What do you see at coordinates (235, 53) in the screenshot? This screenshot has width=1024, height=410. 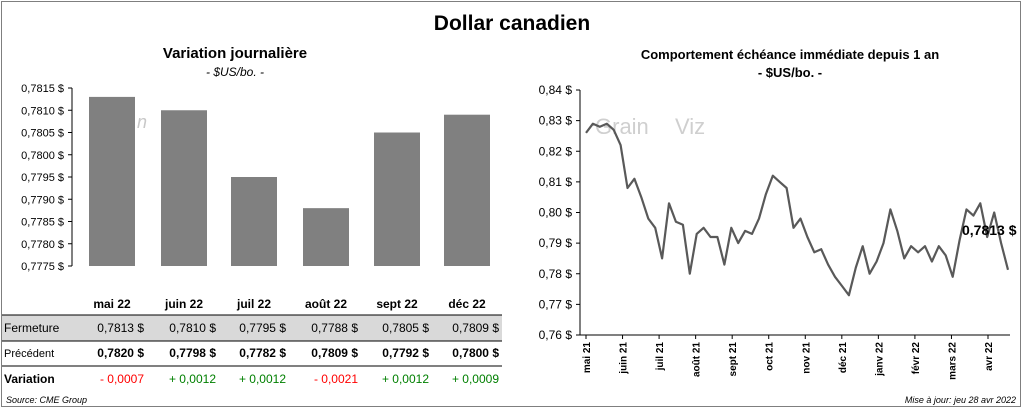 I see `left-chart-title: Variation journalière` at bounding box center [235, 53].